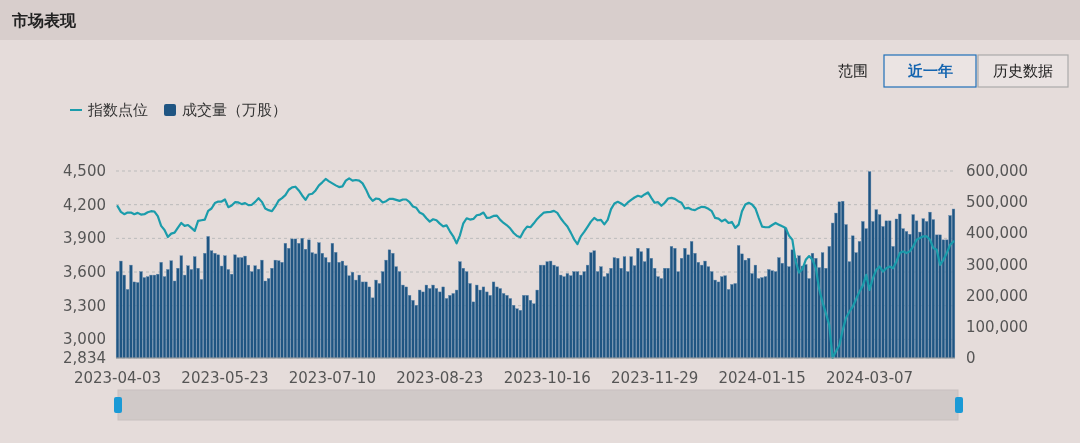  Describe the element at coordinates (84, 358) in the screenshot. I see `y-tick-label: 2,834` at that location.